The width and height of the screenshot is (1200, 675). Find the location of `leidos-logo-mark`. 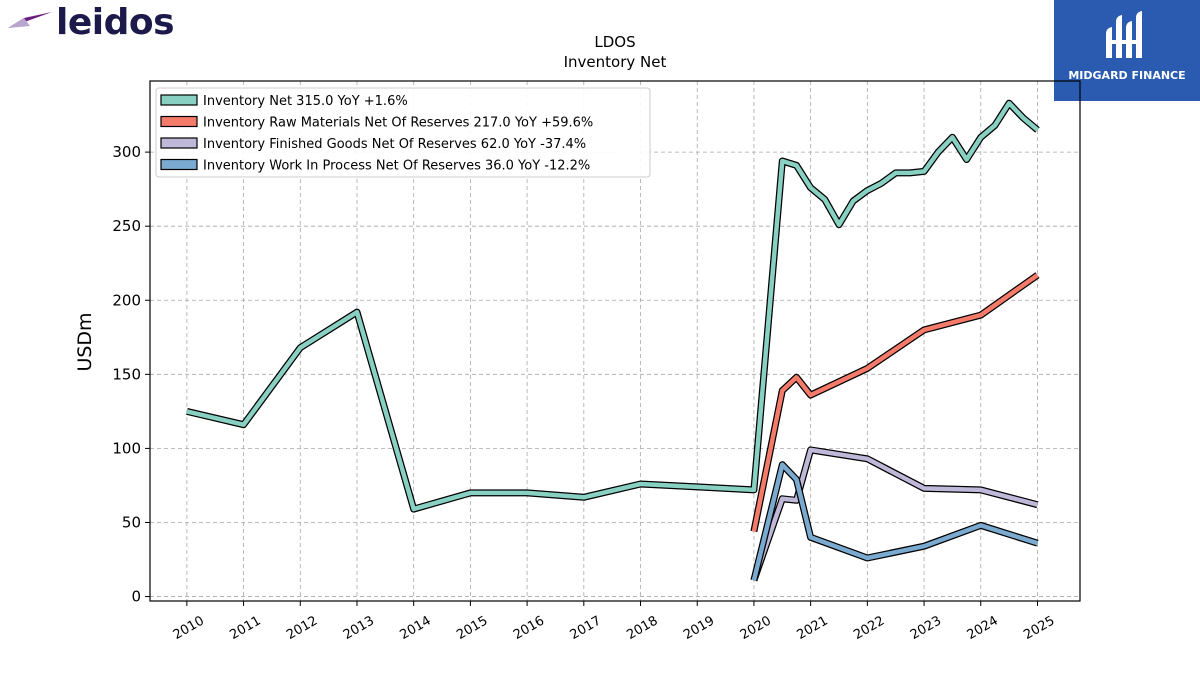

leidos-logo-mark is located at coordinates (30, 20).